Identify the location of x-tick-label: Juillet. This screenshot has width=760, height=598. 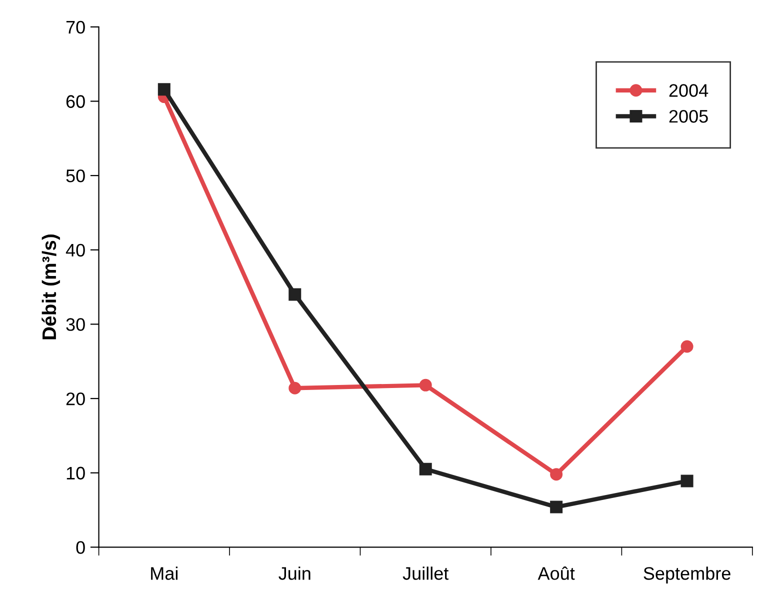
(425, 573).